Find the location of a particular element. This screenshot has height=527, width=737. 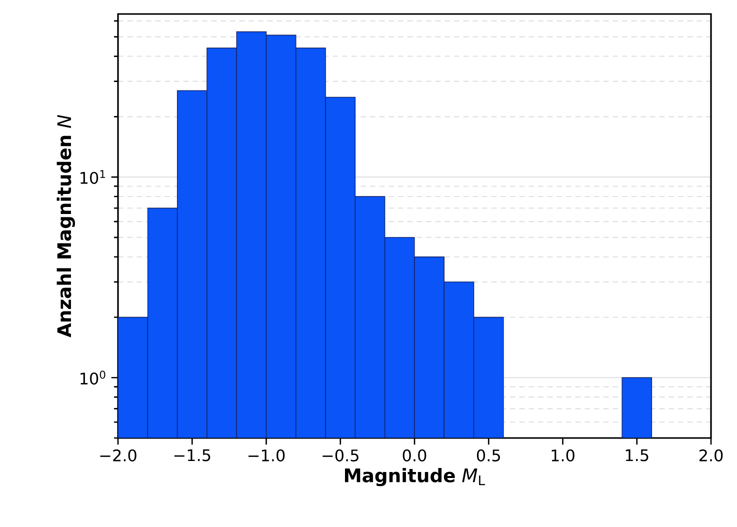

x-tick-label: −1.0 is located at coordinates (266, 455).